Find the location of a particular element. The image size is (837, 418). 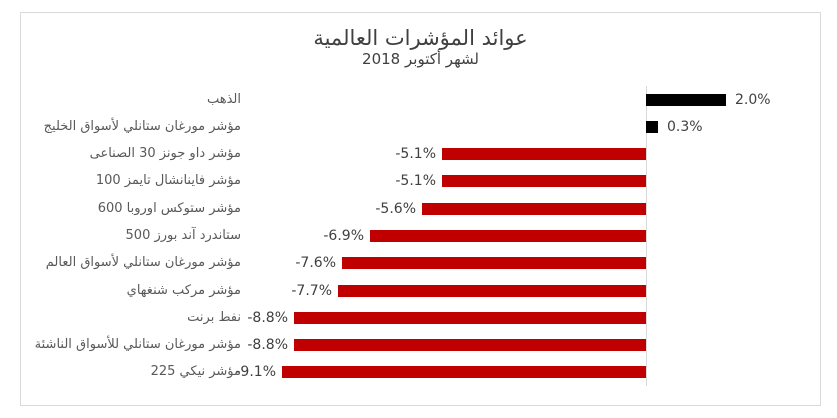

category-label: مؤشر مورغان ستانلي للأسواق الناشئة is located at coordinates (137, 345).